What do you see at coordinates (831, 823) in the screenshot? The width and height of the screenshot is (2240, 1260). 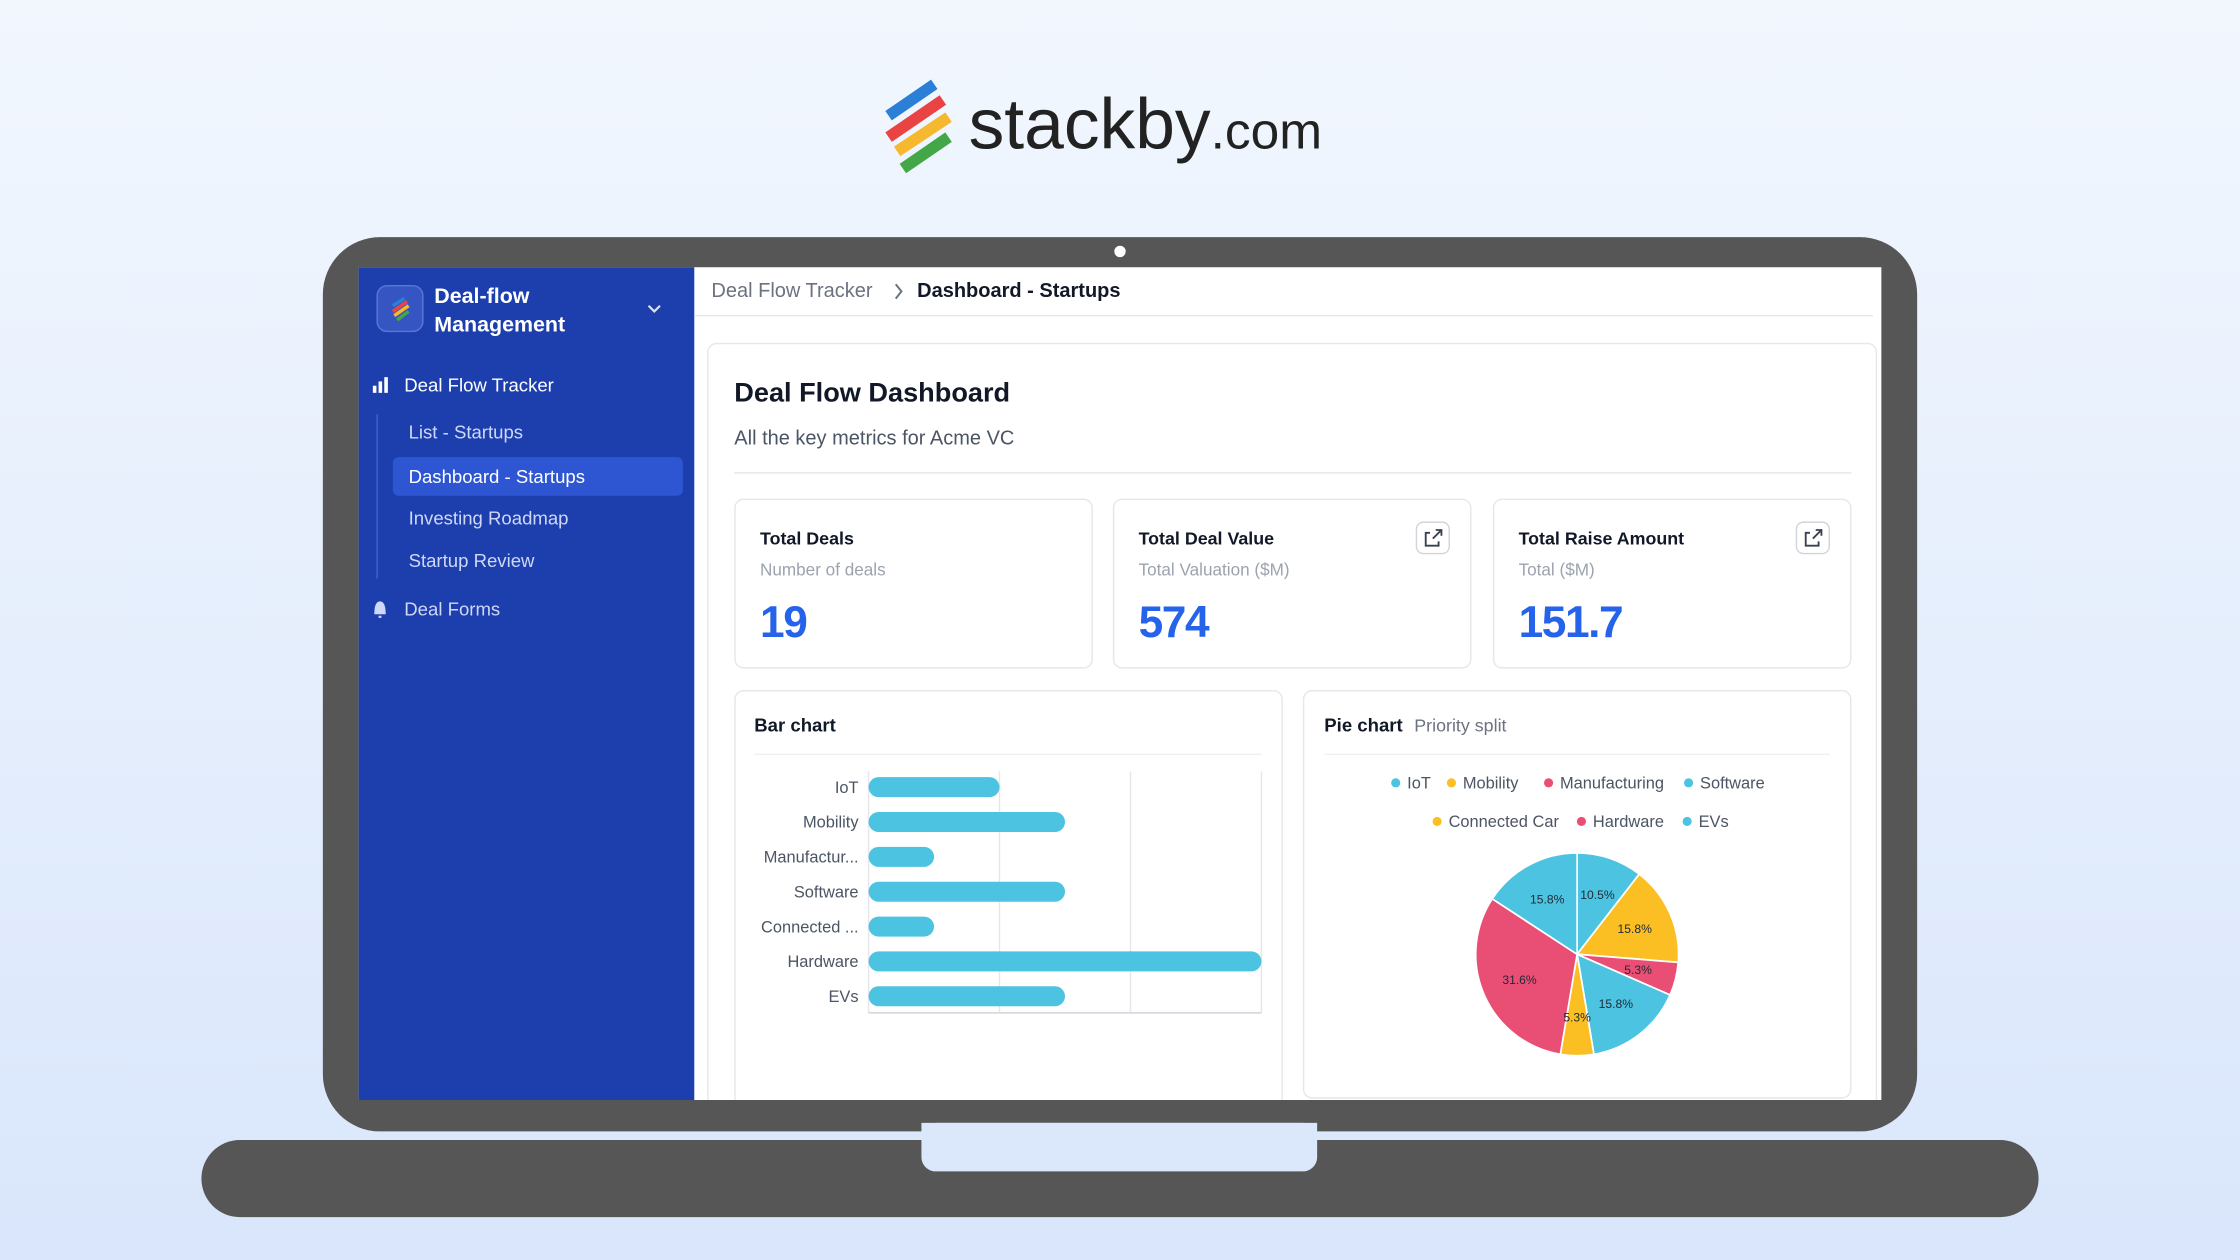 I see `y-tick-label: Mobility` at bounding box center [831, 823].